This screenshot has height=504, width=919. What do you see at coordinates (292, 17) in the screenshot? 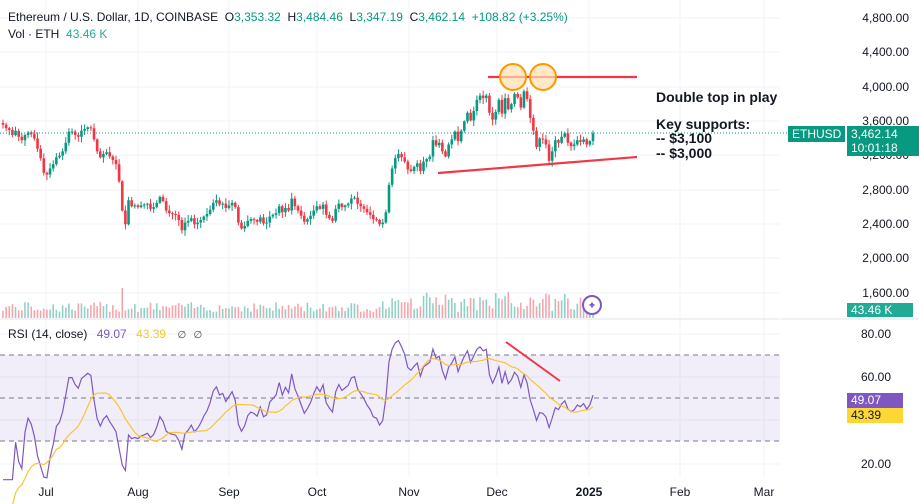
I see `high-label: H` at bounding box center [292, 17].